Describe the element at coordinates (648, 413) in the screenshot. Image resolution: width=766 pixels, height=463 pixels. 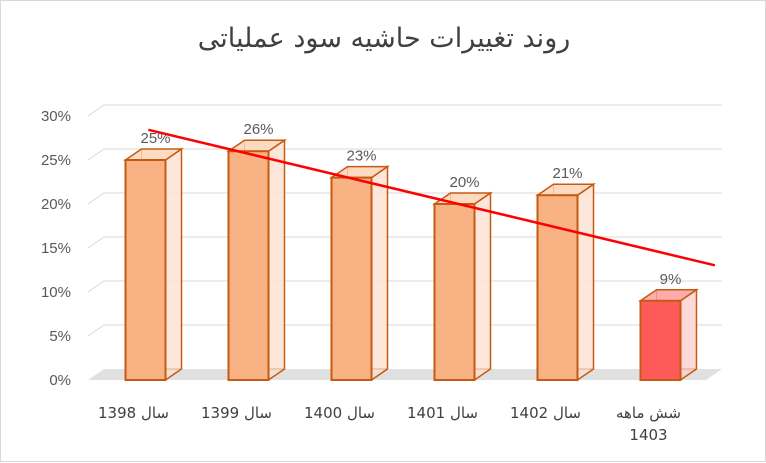
I see `x-tick-label: شش ماهه` at that location.